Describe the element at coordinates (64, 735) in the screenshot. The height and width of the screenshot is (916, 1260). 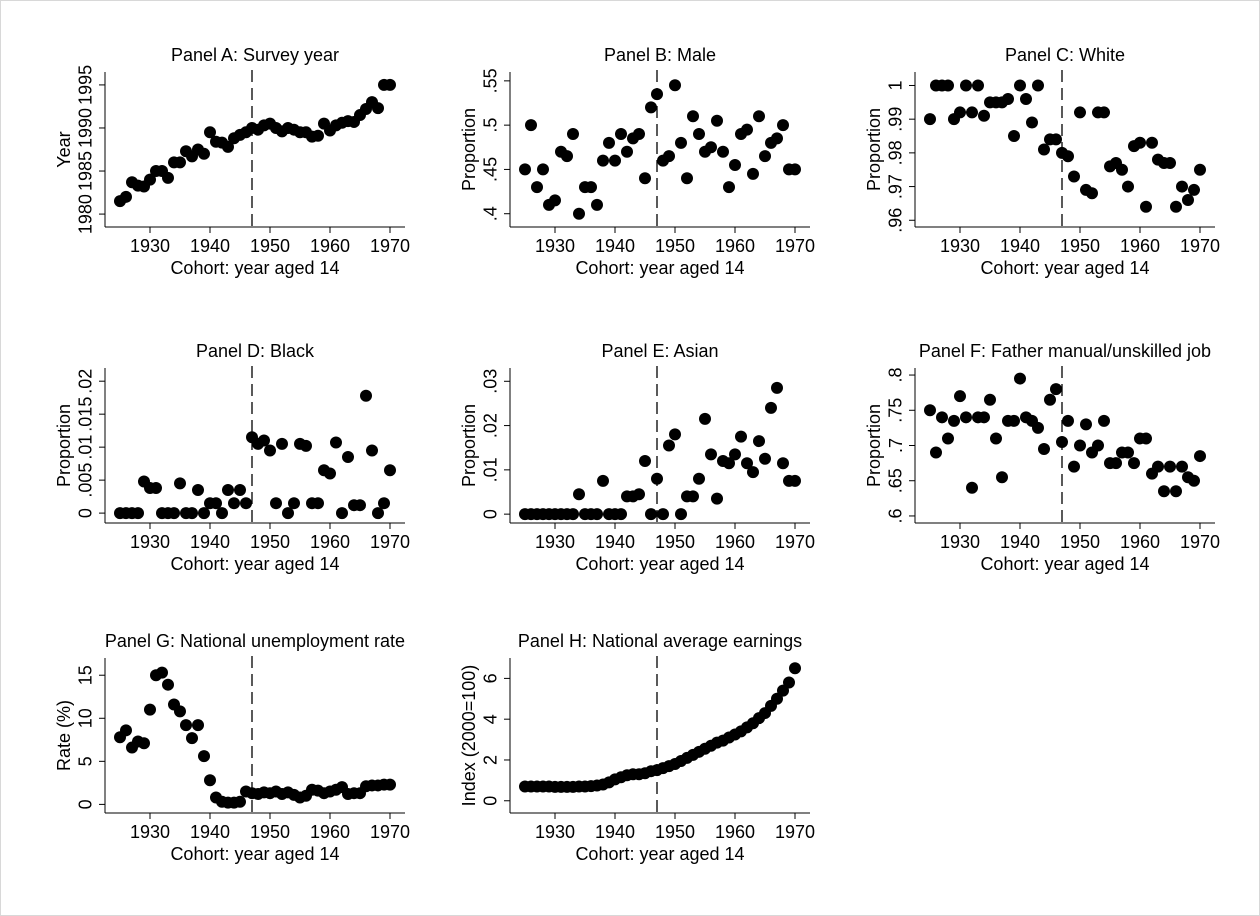
I see `y-axis-label: Rate (%)` at that location.